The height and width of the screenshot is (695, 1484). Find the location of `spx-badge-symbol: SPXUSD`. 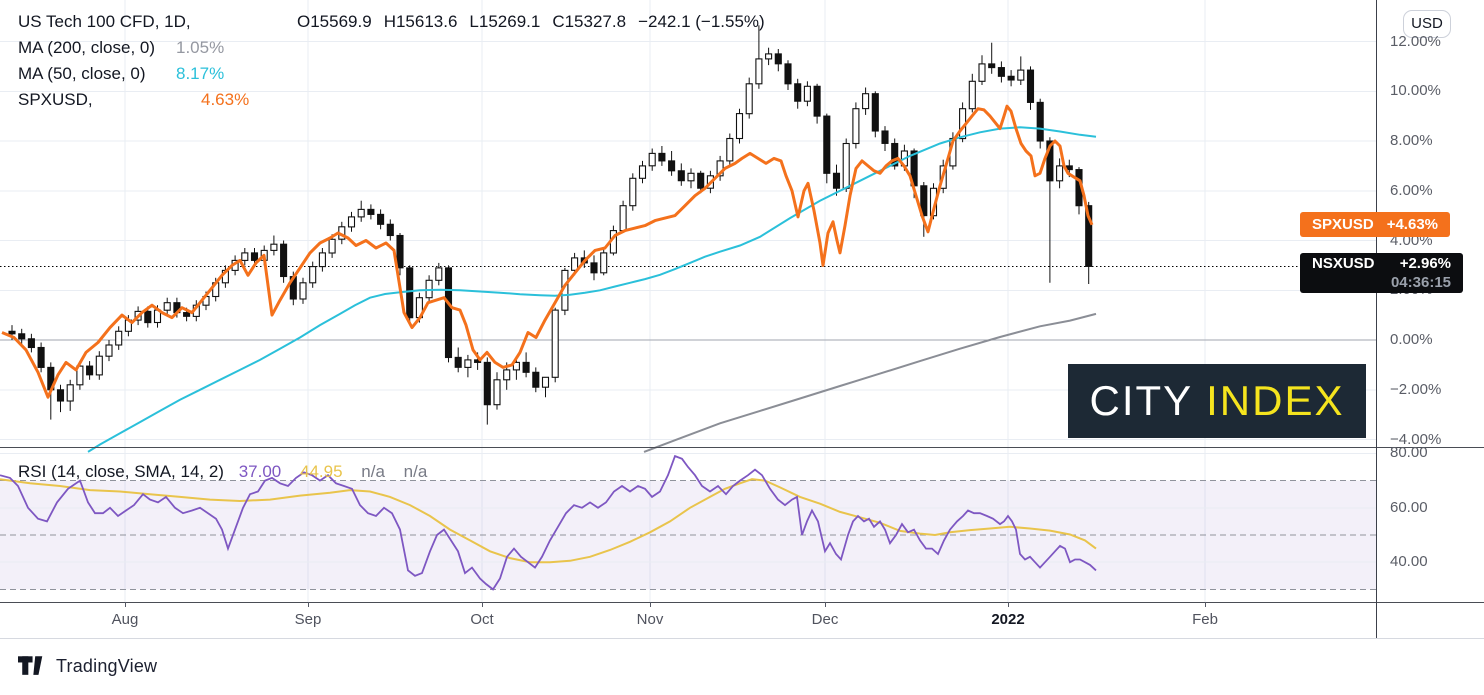

spx-badge-symbol: SPXUSD is located at coordinates (1343, 225).